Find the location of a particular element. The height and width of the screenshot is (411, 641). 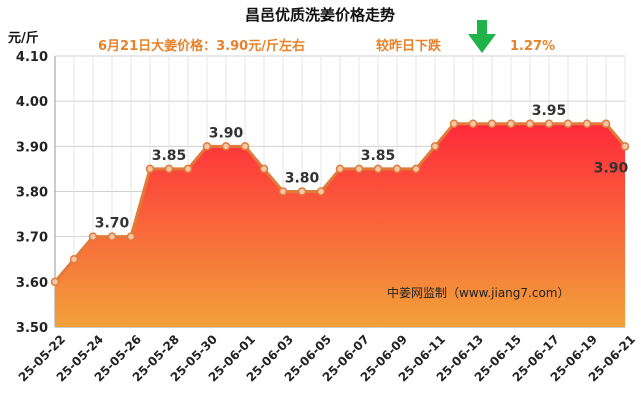

down-arrow-icon is located at coordinates (482, 36).